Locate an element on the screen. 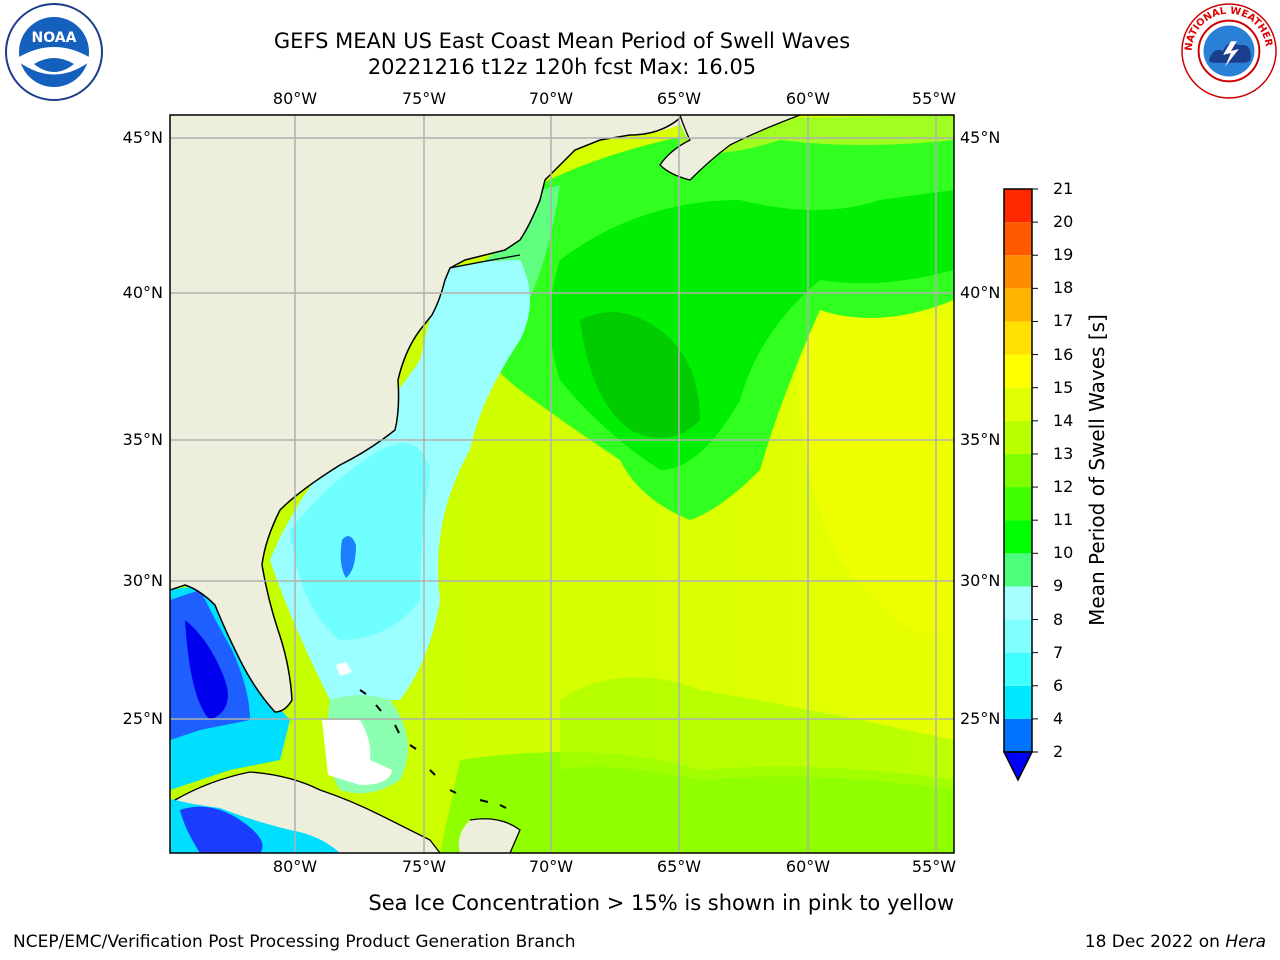 The image size is (1280, 960). footer-date-text: 18 Dec 2022 on is located at coordinates (1155, 942).